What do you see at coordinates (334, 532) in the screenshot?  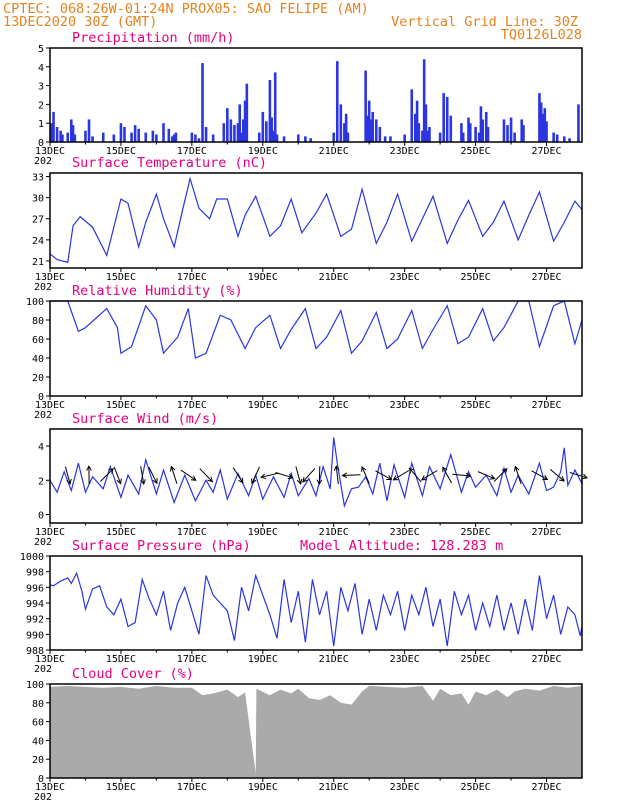 I see `wind-xtick-label: 21DEC` at bounding box center [334, 532].